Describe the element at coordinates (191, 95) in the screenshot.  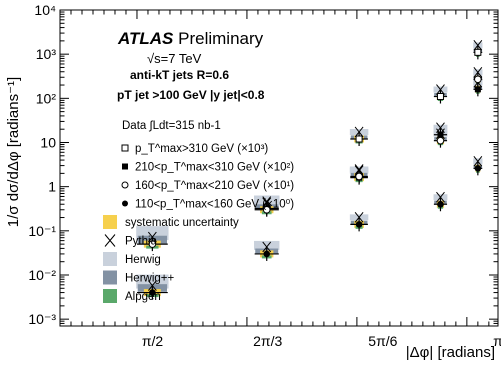
I see `cut-annotation: pT jet >100 GeV |y jet|<0.8` at that location.